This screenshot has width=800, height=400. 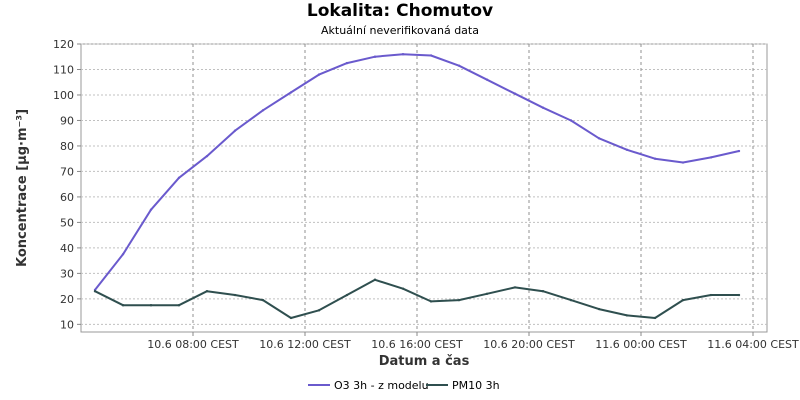 I want to click on legend-item: O3 3h - z modelu, so click(x=368, y=385).